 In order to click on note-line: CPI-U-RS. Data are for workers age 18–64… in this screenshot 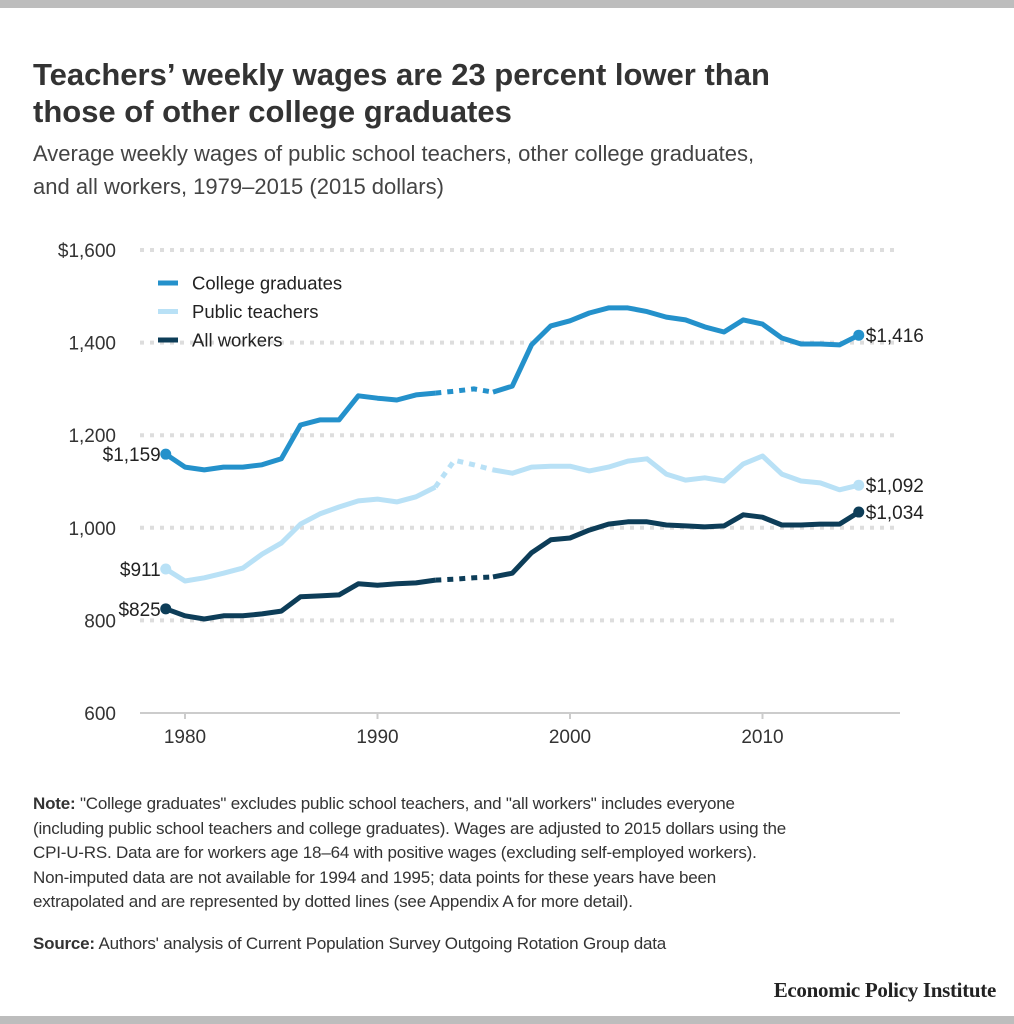, I will do `click(395, 852)`.